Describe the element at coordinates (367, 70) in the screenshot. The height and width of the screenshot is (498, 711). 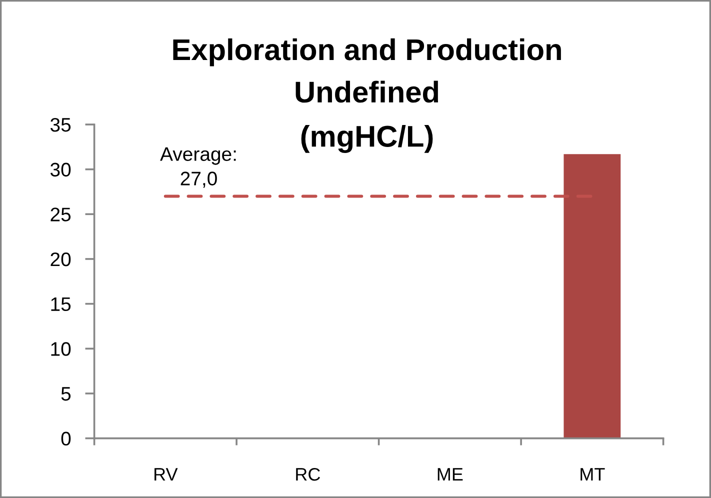
I see `chart-title: Exploration and Production Undefined` at that location.